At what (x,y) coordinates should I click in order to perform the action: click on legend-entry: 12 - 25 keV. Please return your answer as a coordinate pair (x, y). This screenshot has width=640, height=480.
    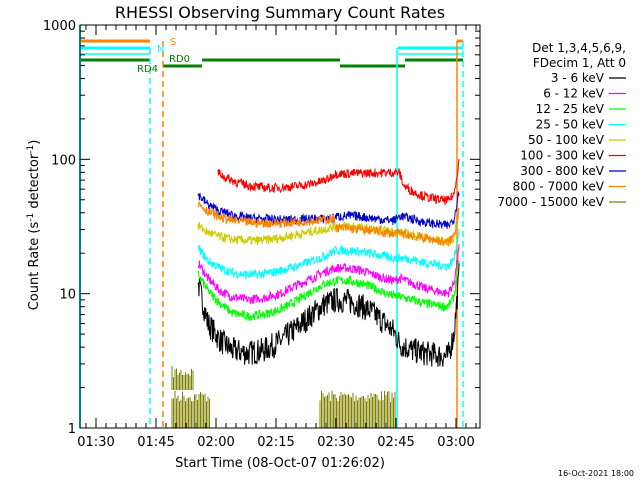
    Looking at the image, I should click on (570, 109).